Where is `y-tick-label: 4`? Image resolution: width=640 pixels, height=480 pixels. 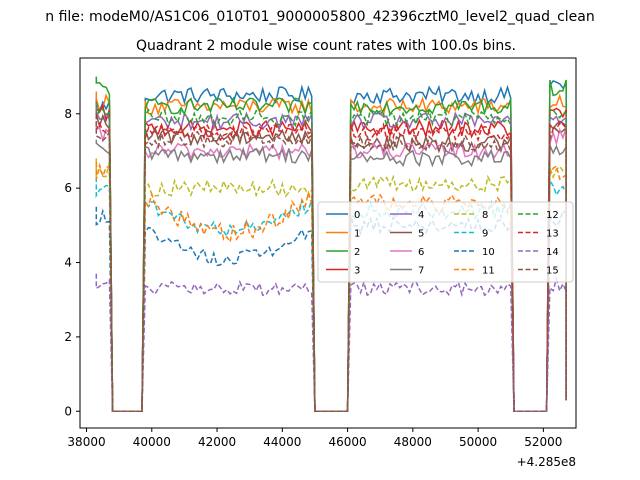 y-tick-label: 4 is located at coordinates (68, 263).